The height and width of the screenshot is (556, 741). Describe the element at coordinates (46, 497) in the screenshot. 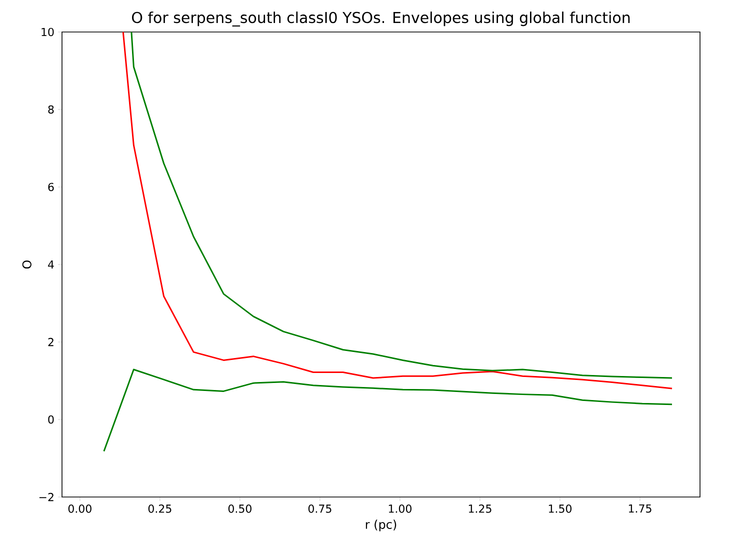

I see `y-tick-label: −2` at that location.